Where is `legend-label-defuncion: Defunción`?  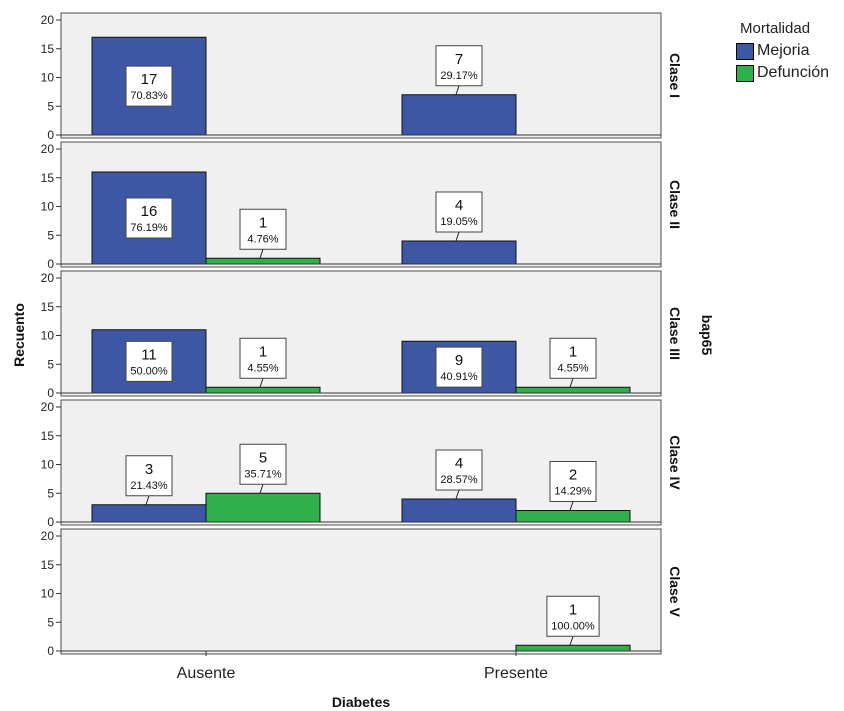 legend-label-defuncion: Defunción is located at coordinates (793, 72).